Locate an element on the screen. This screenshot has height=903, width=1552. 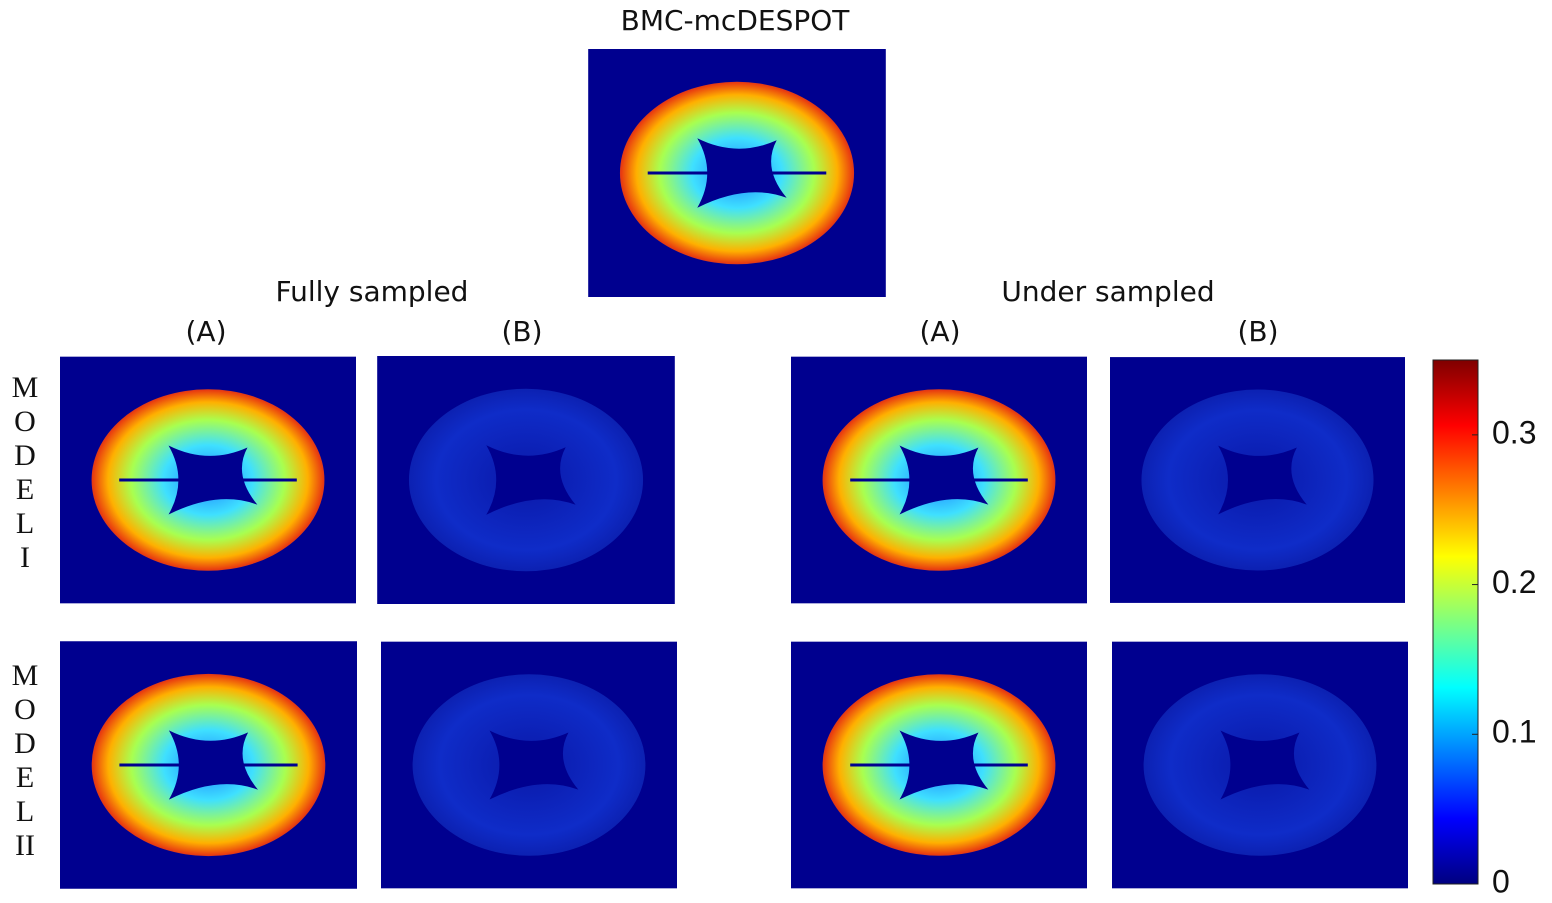
colorbar-tick-label: 0 is located at coordinates (1501, 881).